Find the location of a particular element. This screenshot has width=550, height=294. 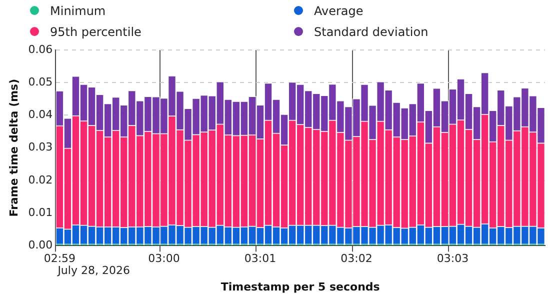

x-tick-label: 03:00 is located at coordinates (164, 259).